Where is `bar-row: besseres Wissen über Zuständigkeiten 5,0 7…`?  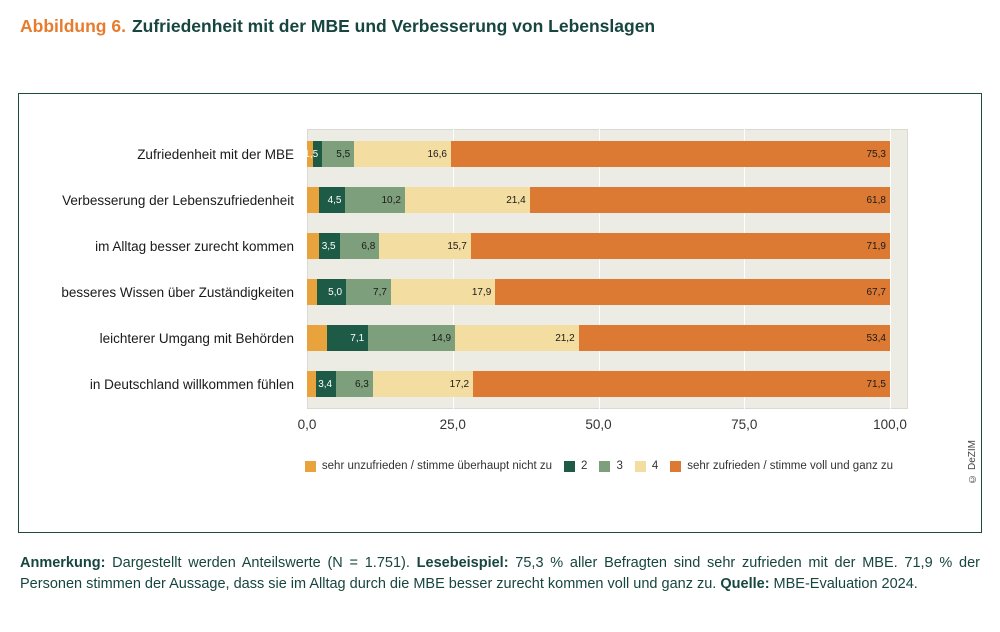
bar-row: besseres Wissen über Zuständigkeiten 5,0 7… is located at coordinates (454, 292).